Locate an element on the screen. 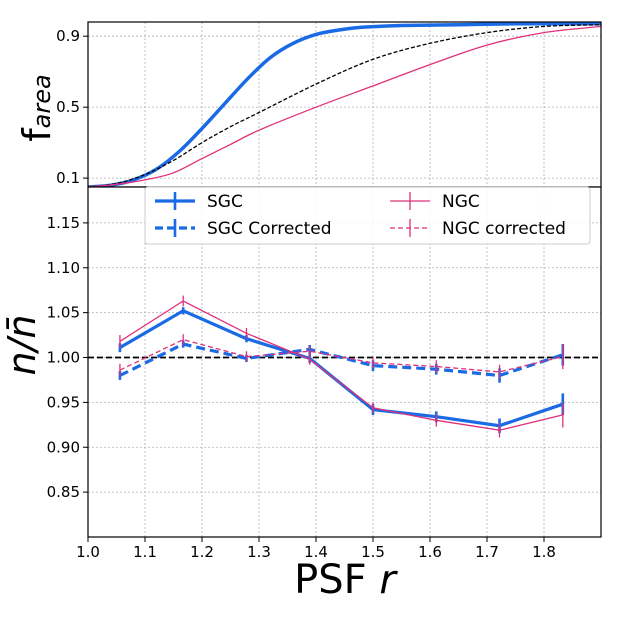 The width and height of the screenshot is (623, 623). x-tick-label: 1.5 is located at coordinates (373, 552).